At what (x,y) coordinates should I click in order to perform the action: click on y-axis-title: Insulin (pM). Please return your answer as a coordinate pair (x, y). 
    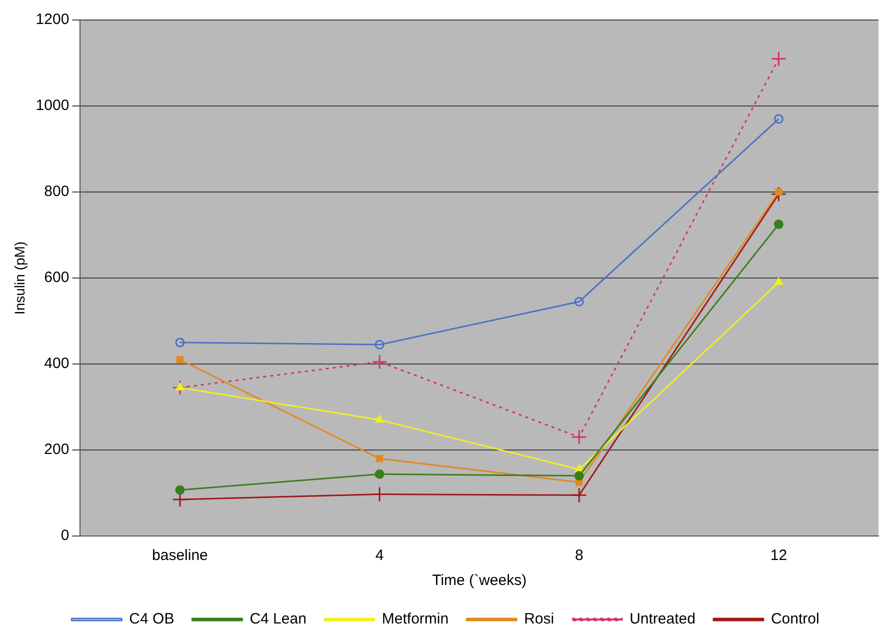
    Looking at the image, I should click on (19, 278).